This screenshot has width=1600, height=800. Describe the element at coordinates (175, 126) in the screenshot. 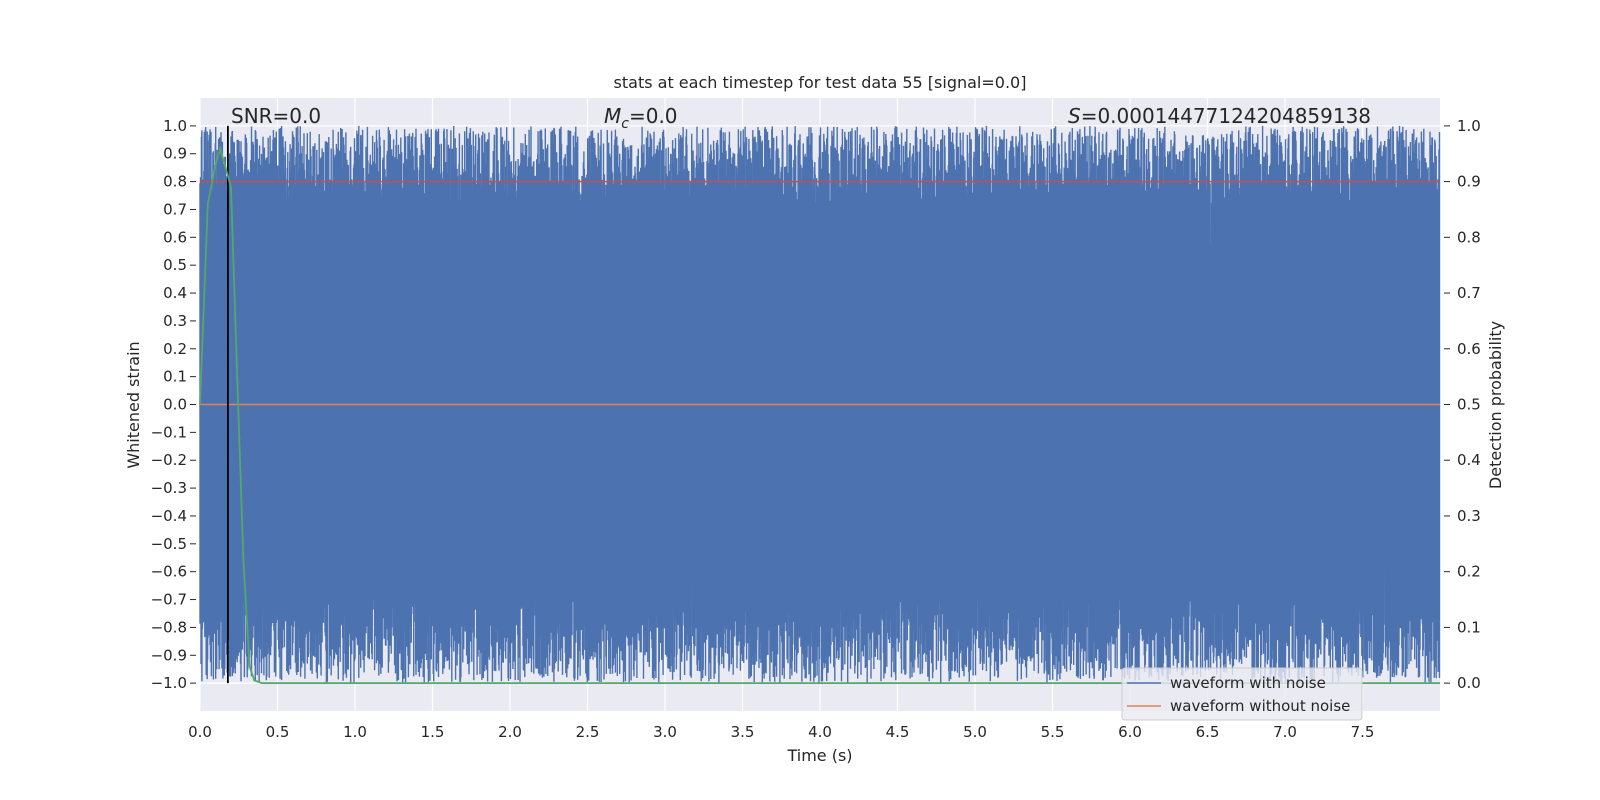

I see `y-tick-label: 1.0` at that location.